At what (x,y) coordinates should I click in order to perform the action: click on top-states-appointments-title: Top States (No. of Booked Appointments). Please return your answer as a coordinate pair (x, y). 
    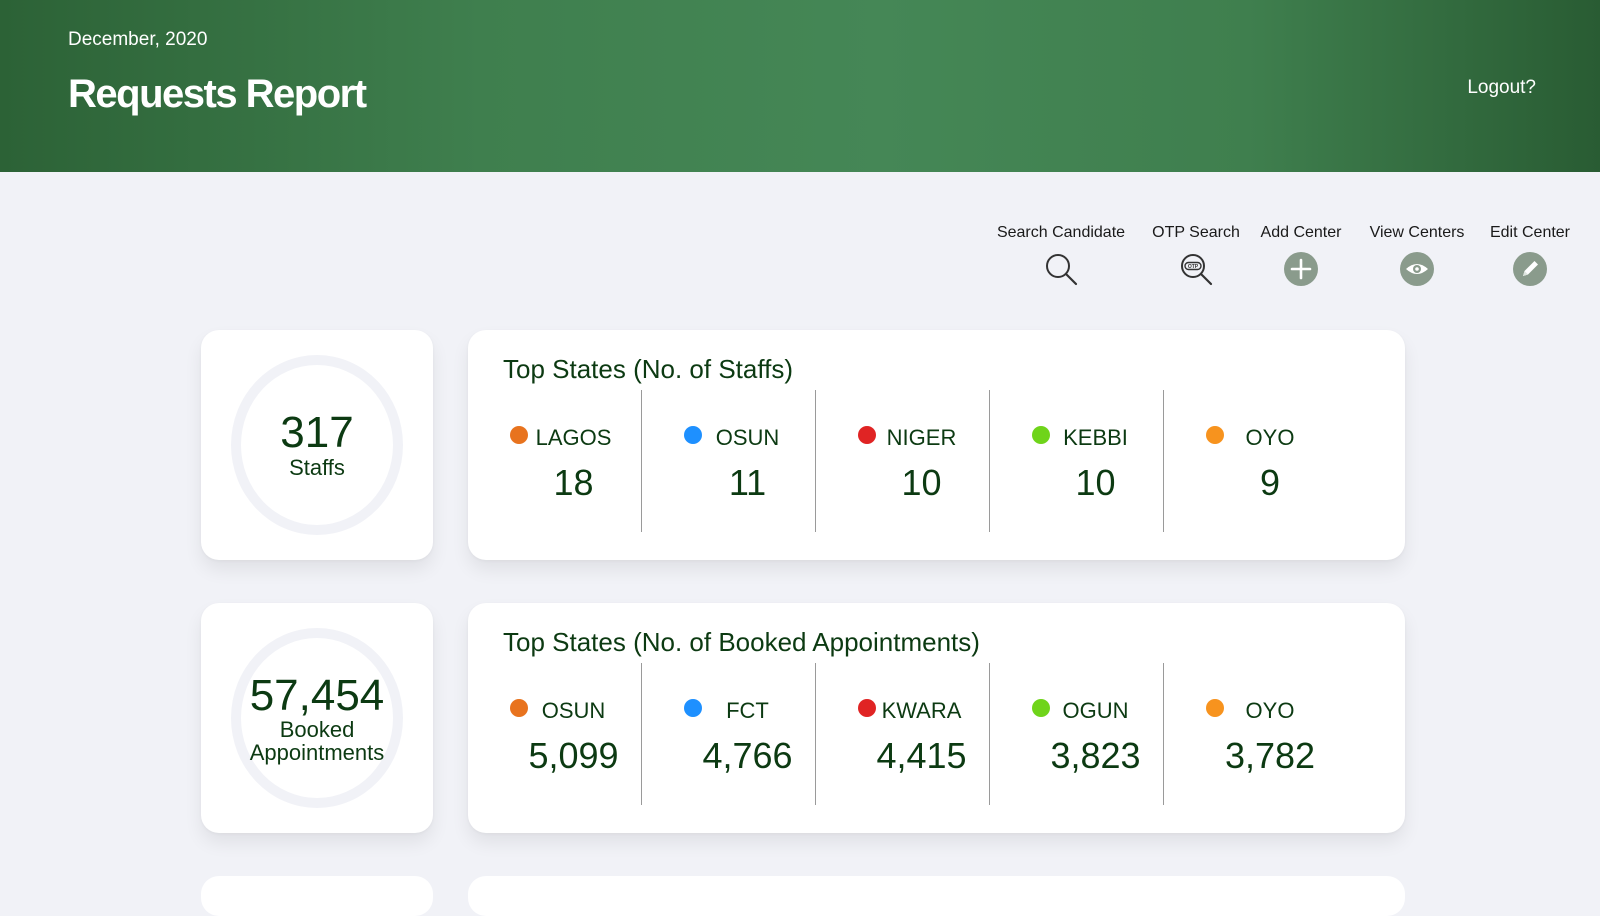
    Looking at the image, I should click on (741, 642).